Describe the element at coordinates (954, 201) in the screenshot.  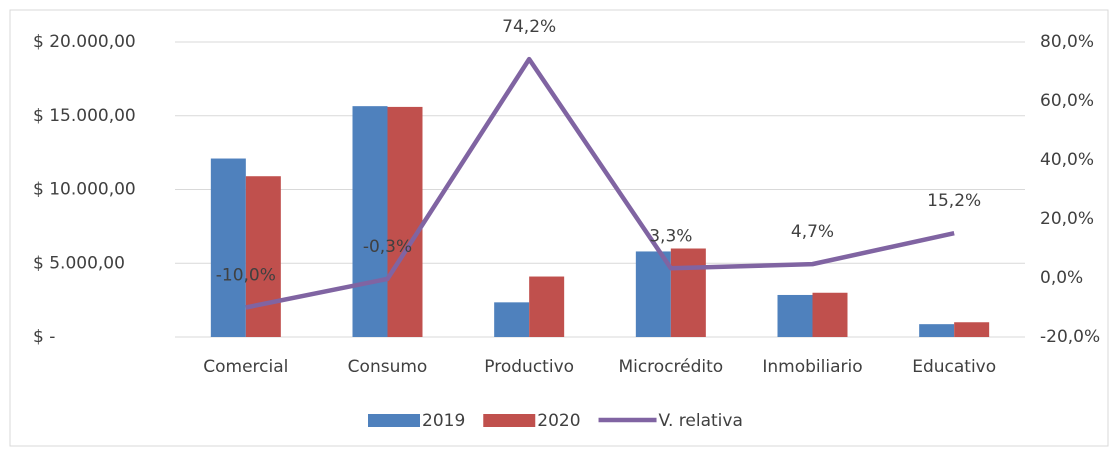
I see `data-label: 15,2%` at that location.